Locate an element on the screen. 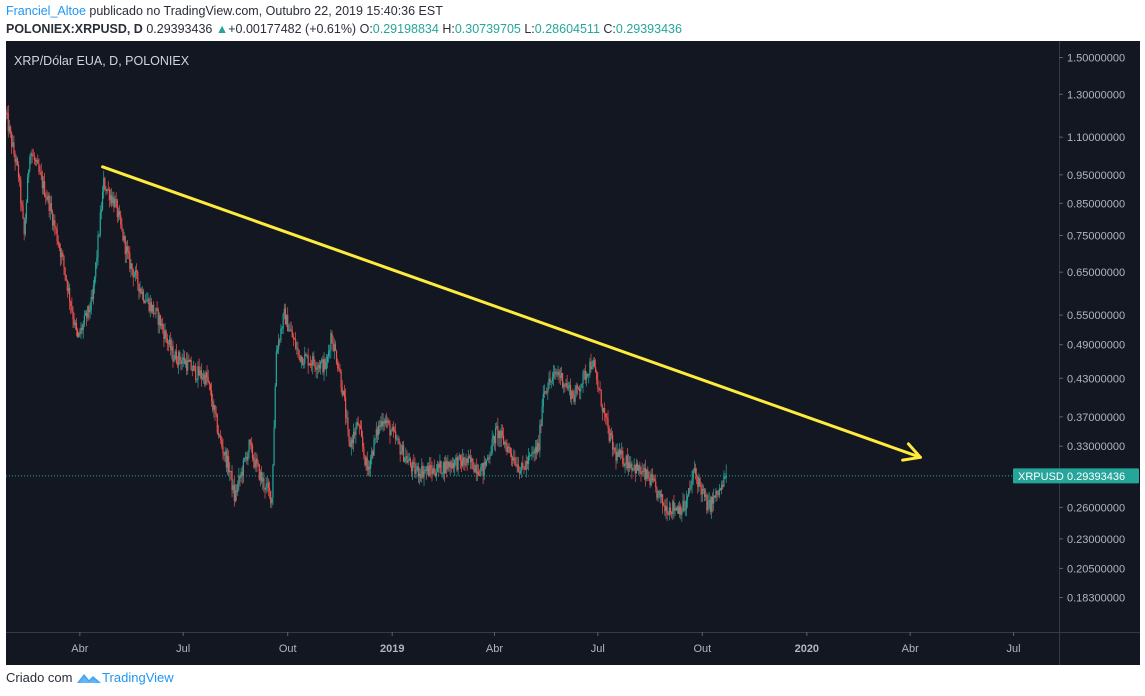 The height and width of the screenshot is (696, 1145). high-label: H: is located at coordinates (448, 29).